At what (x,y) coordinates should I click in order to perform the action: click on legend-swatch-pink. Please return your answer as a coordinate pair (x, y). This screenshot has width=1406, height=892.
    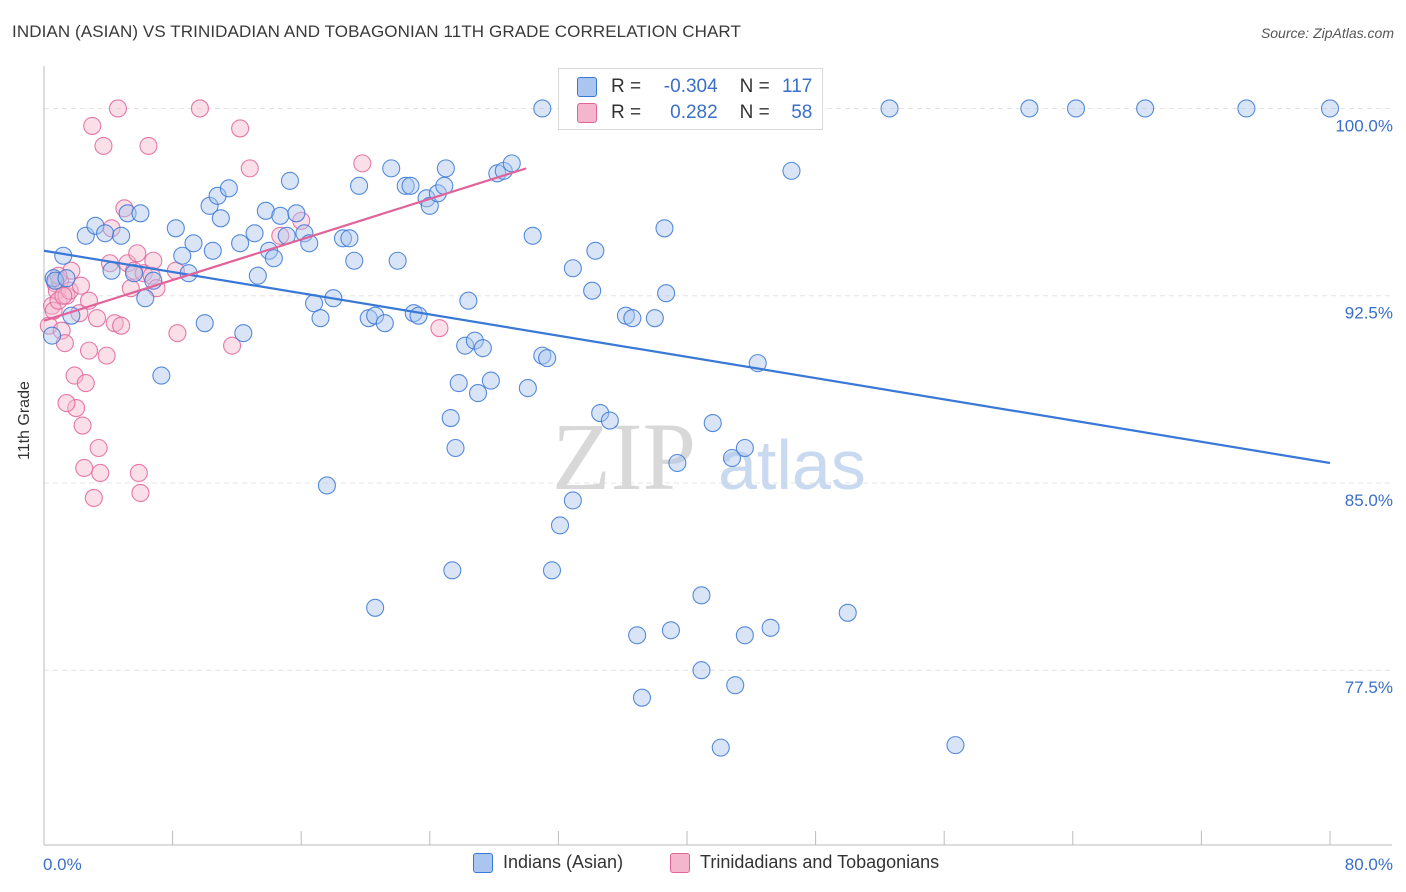
    Looking at the image, I should click on (680, 862).